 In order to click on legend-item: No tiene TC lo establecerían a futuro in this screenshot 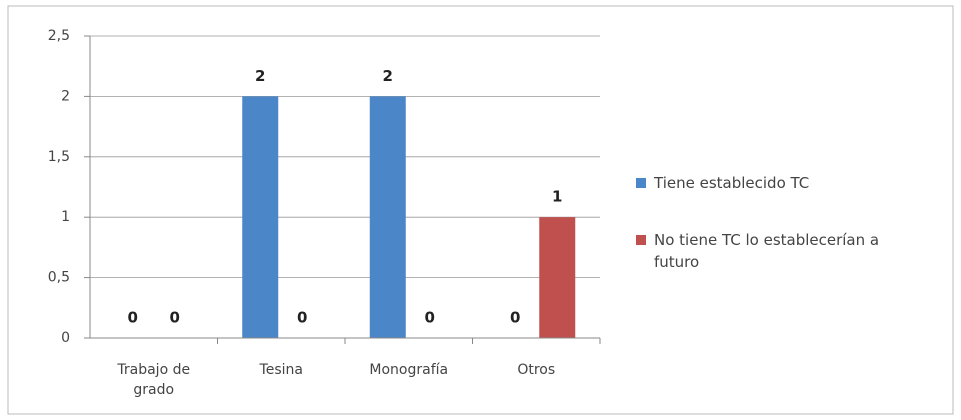, I will do `click(786, 251)`.